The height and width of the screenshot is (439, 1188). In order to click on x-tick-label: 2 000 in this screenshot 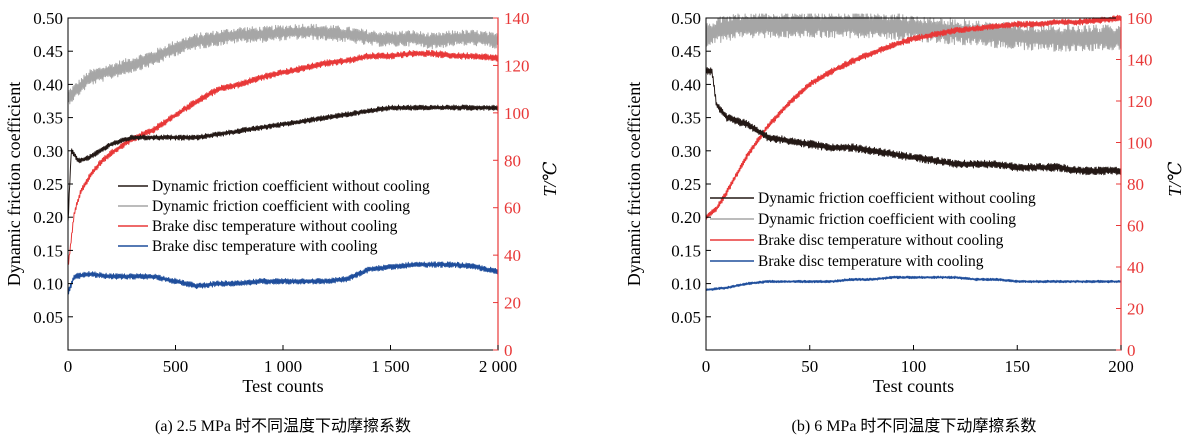, I will do `click(498, 366)`.